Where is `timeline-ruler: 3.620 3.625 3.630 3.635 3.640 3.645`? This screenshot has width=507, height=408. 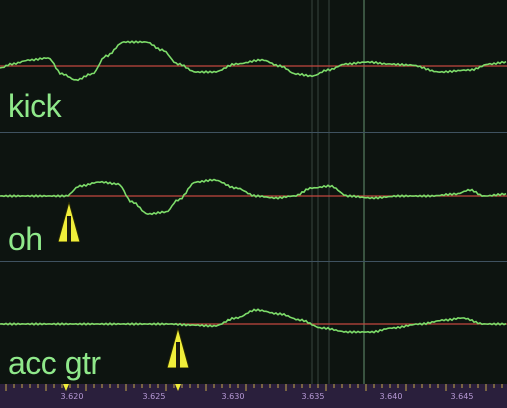 timeline-ruler: 3.620 3.625 3.630 3.635 3.640 3.645 is located at coordinates (253, 396).